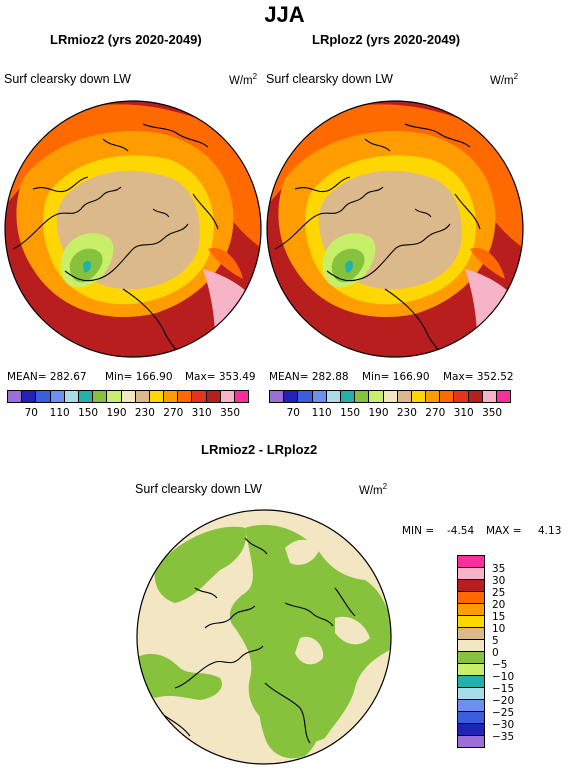  What do you see at coordinates (499, 581) in the screenshot?
I see `colorbar-tick-label: 30` at bounding box center [499, 581].